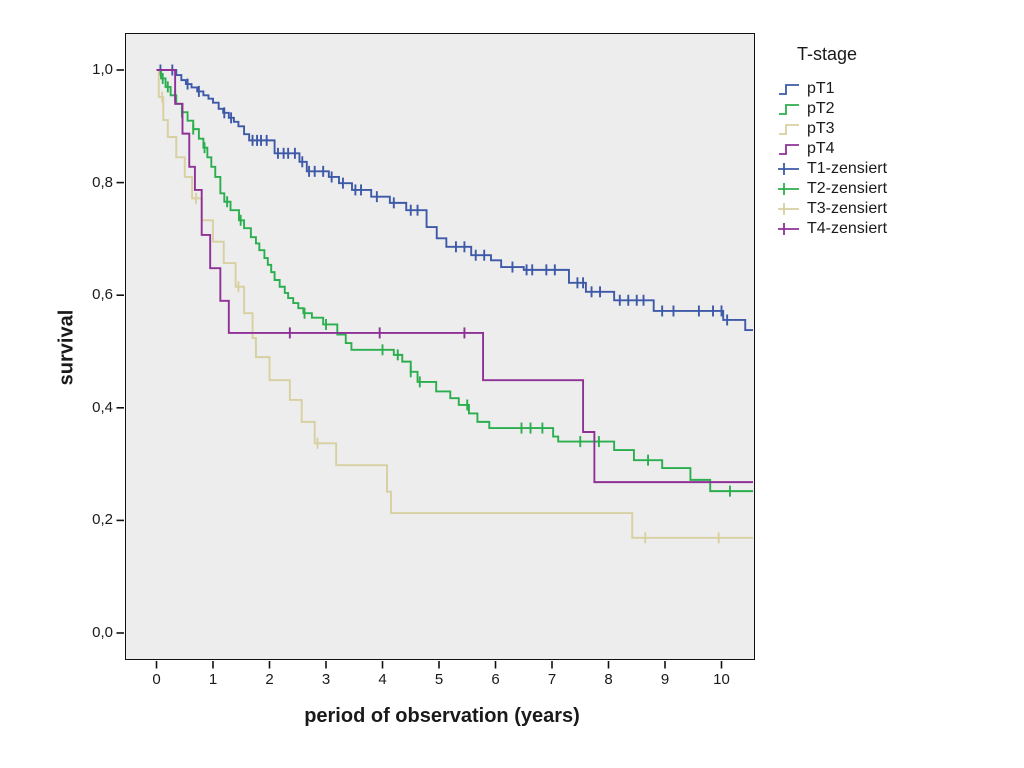 This screenshot has width=1024, height=768. Describe the element at coordinates (102, 69) in the screenshot. I see `y-tick-label: 1,0` at that location.